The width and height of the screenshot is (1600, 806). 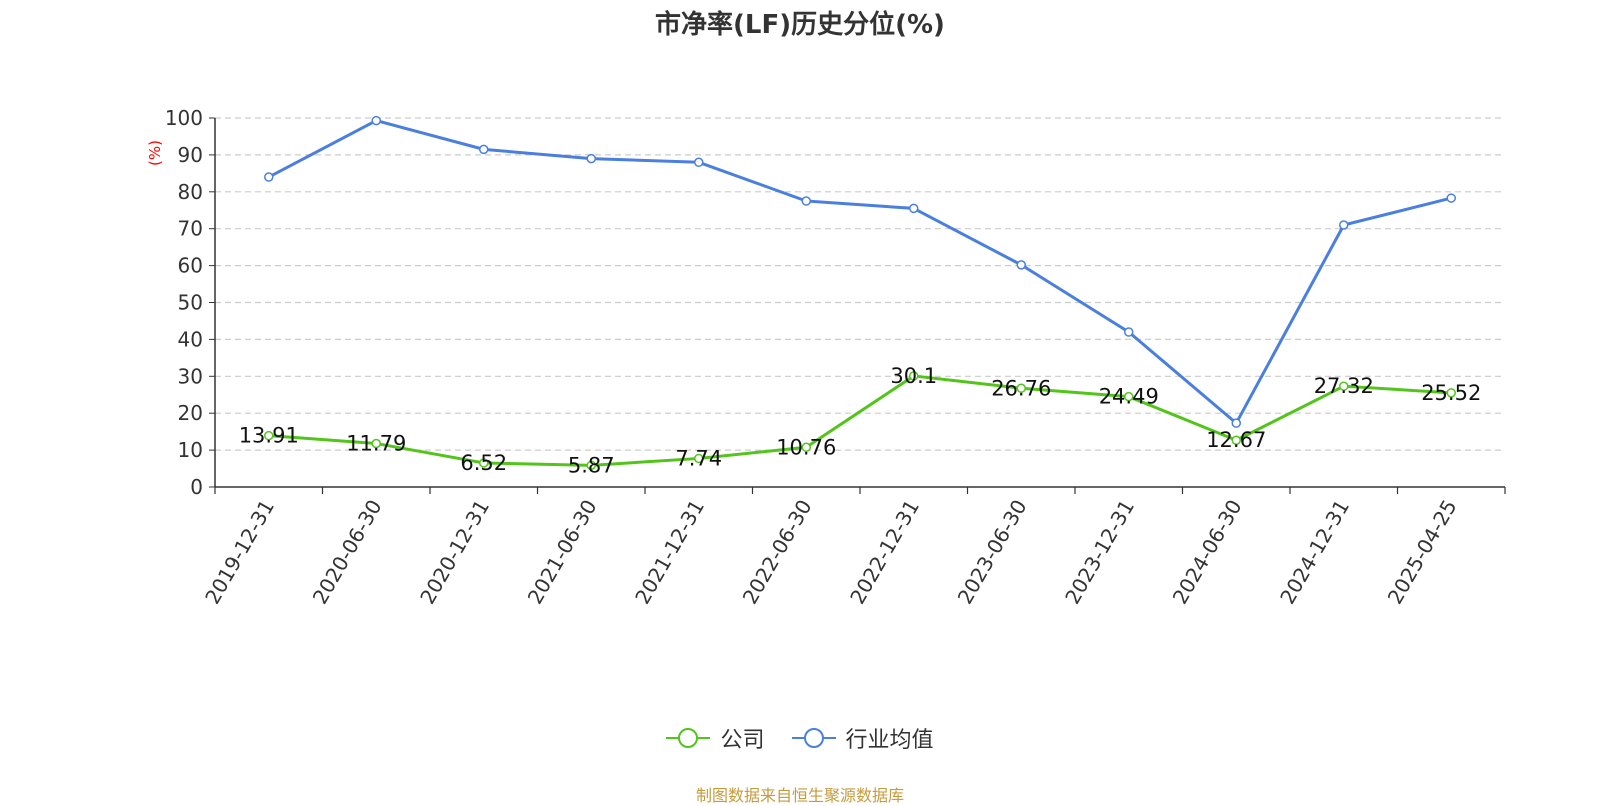 What do you see at coordinates (190, 229) in the screenshot?
I see `y-tick-label: 70` at bounding box center [190, 229].